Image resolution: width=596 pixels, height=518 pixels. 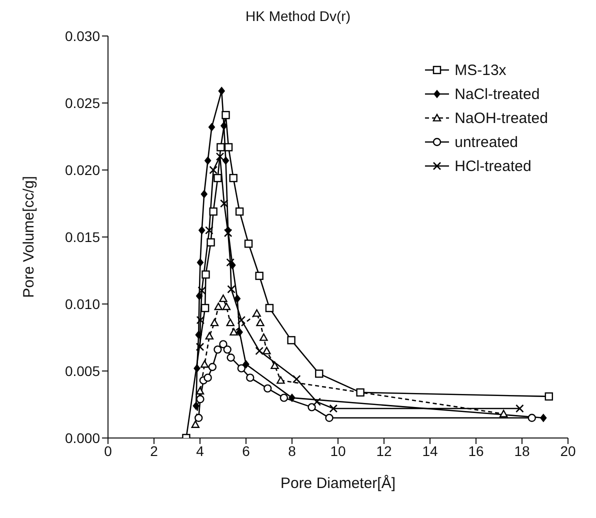 What do you see at coordinates (497, 94) in the screenshot?
I see `legend-label: NaCl-treated` at bounding box center [497, 94].